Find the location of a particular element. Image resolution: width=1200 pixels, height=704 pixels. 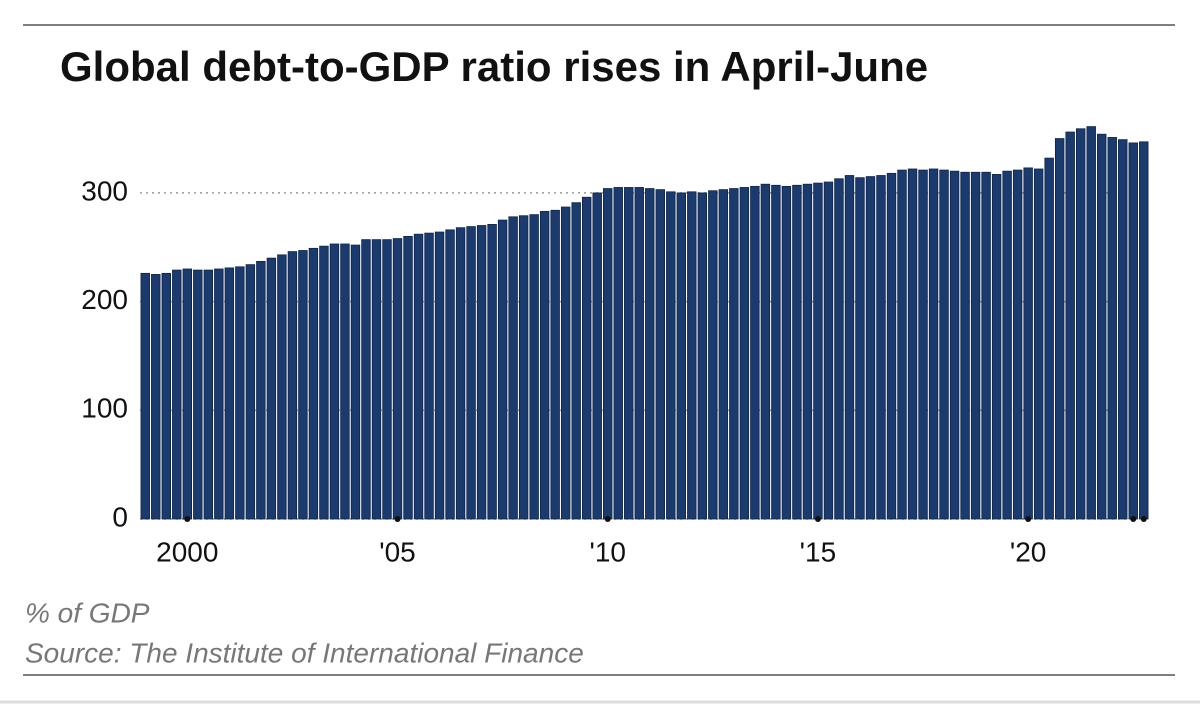

note: % of GDP is located at coordinates (87, 612).